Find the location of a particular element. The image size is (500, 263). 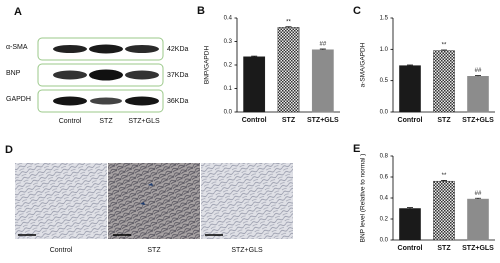

row-label: α-SMA is located at coordinates (17, 47).